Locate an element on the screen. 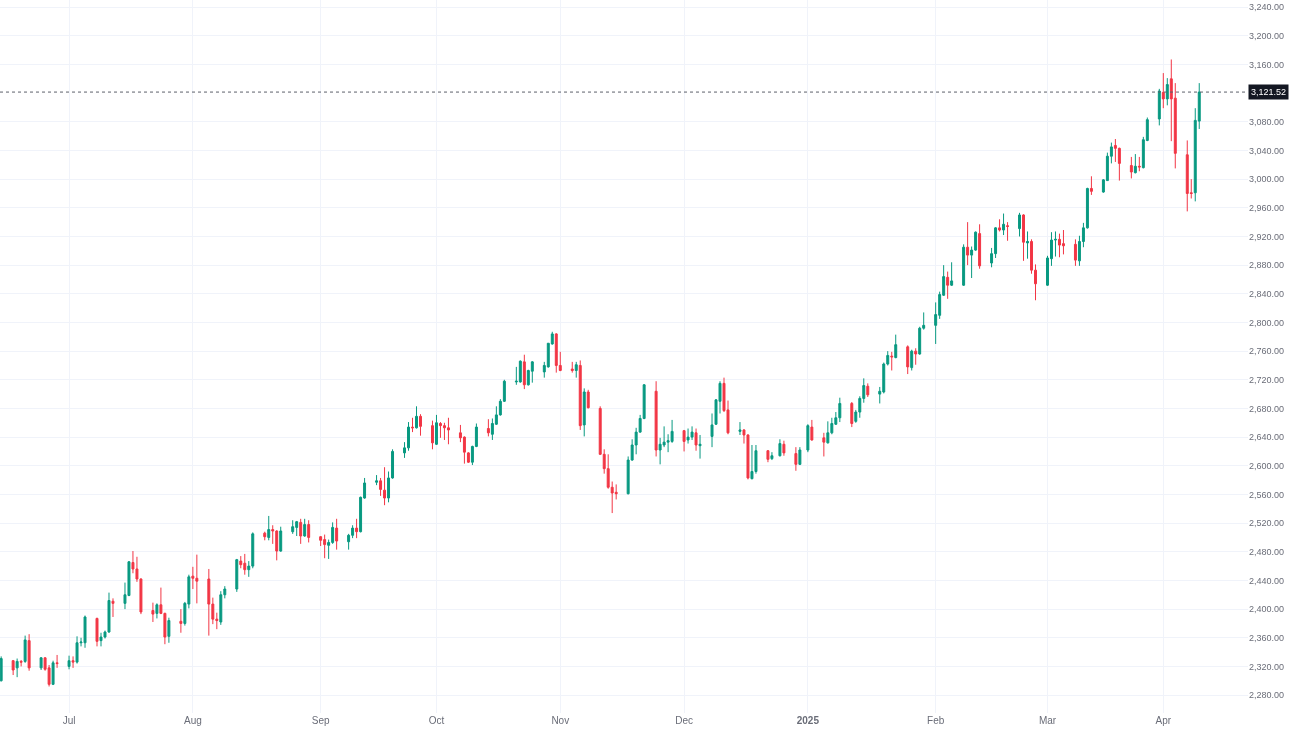  y-tick-label: 2,400.00 is located at coordinates (1267, 609).